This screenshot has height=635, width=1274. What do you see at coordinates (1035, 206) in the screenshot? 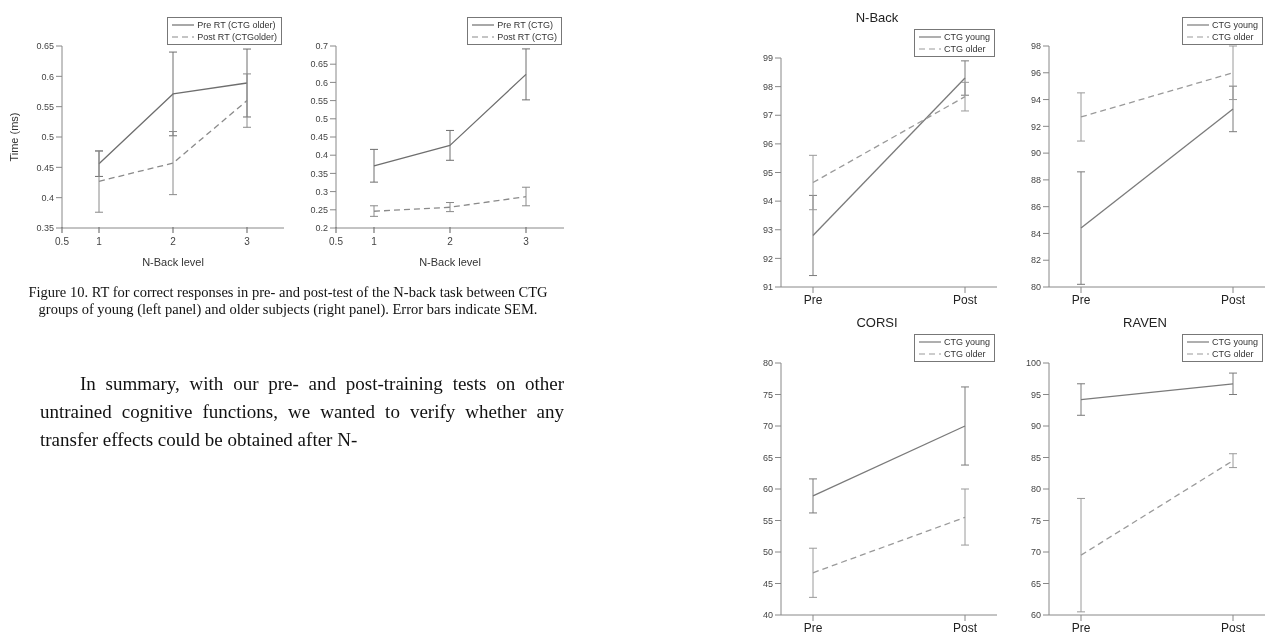
I see `y-tick-label: 86` at bounding box center [1035, 206].